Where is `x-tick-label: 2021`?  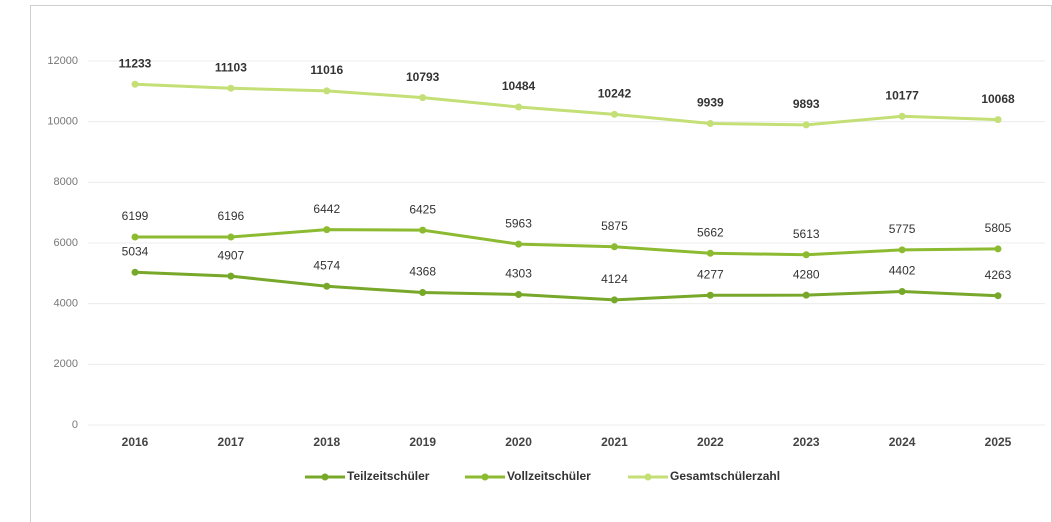
x-tick-label: 2021 is located at coordinates (614, 442).